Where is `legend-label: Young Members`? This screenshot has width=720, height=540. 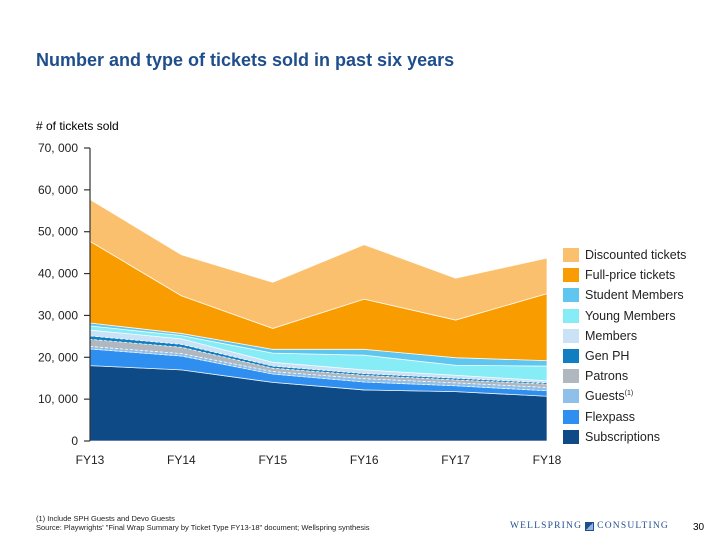 legend-label: Young Members is located at coordinates (630, 315).